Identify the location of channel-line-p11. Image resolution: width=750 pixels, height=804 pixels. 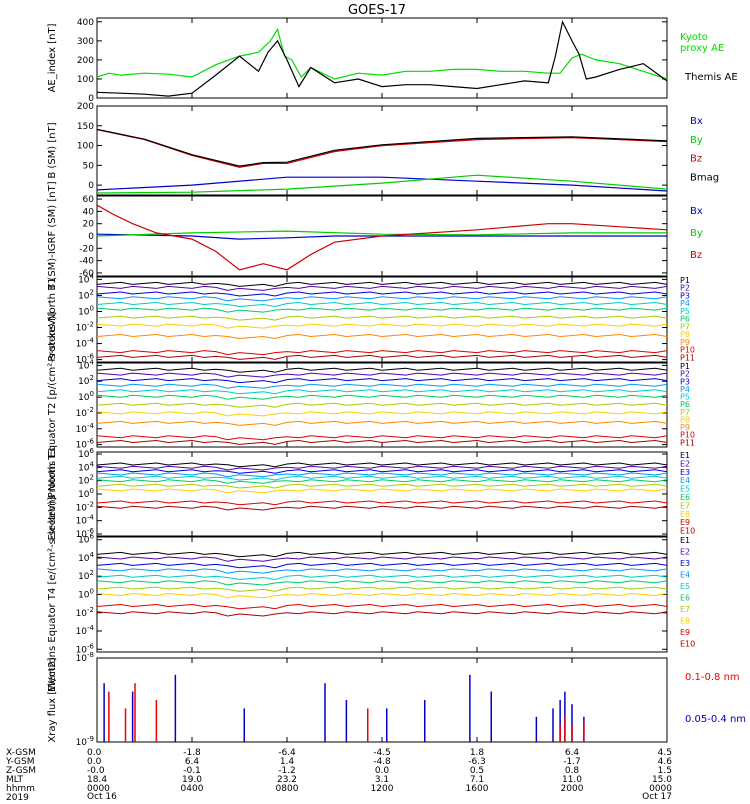
(382, 357).